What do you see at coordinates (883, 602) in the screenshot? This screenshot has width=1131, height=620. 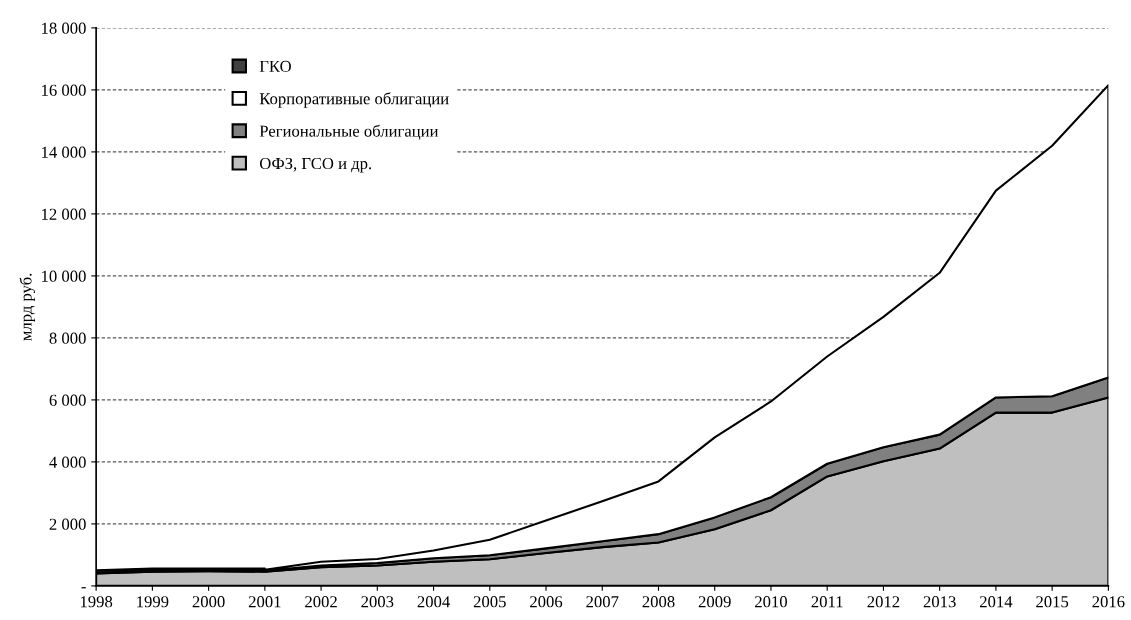 I see `x-tick-label: 2012` at bounding box center [883, 602].